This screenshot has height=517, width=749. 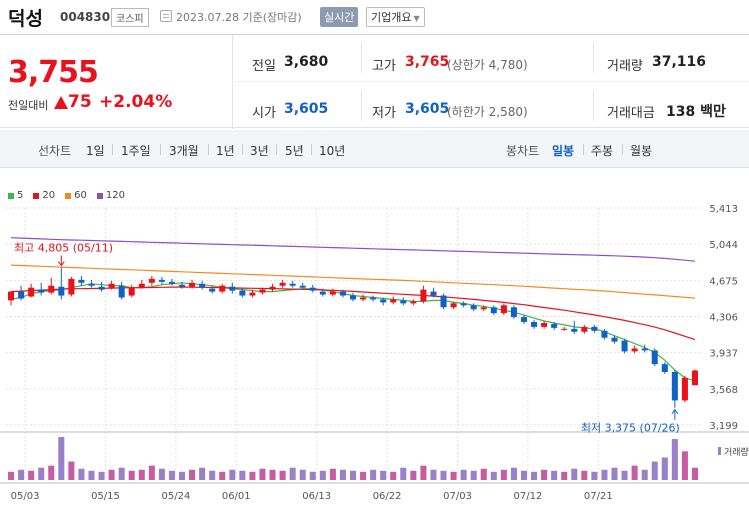 What do you see at coordinates (625, 66) in the screenshot?
I see `volume-label: 거래량` at bounding box center [625, 66].